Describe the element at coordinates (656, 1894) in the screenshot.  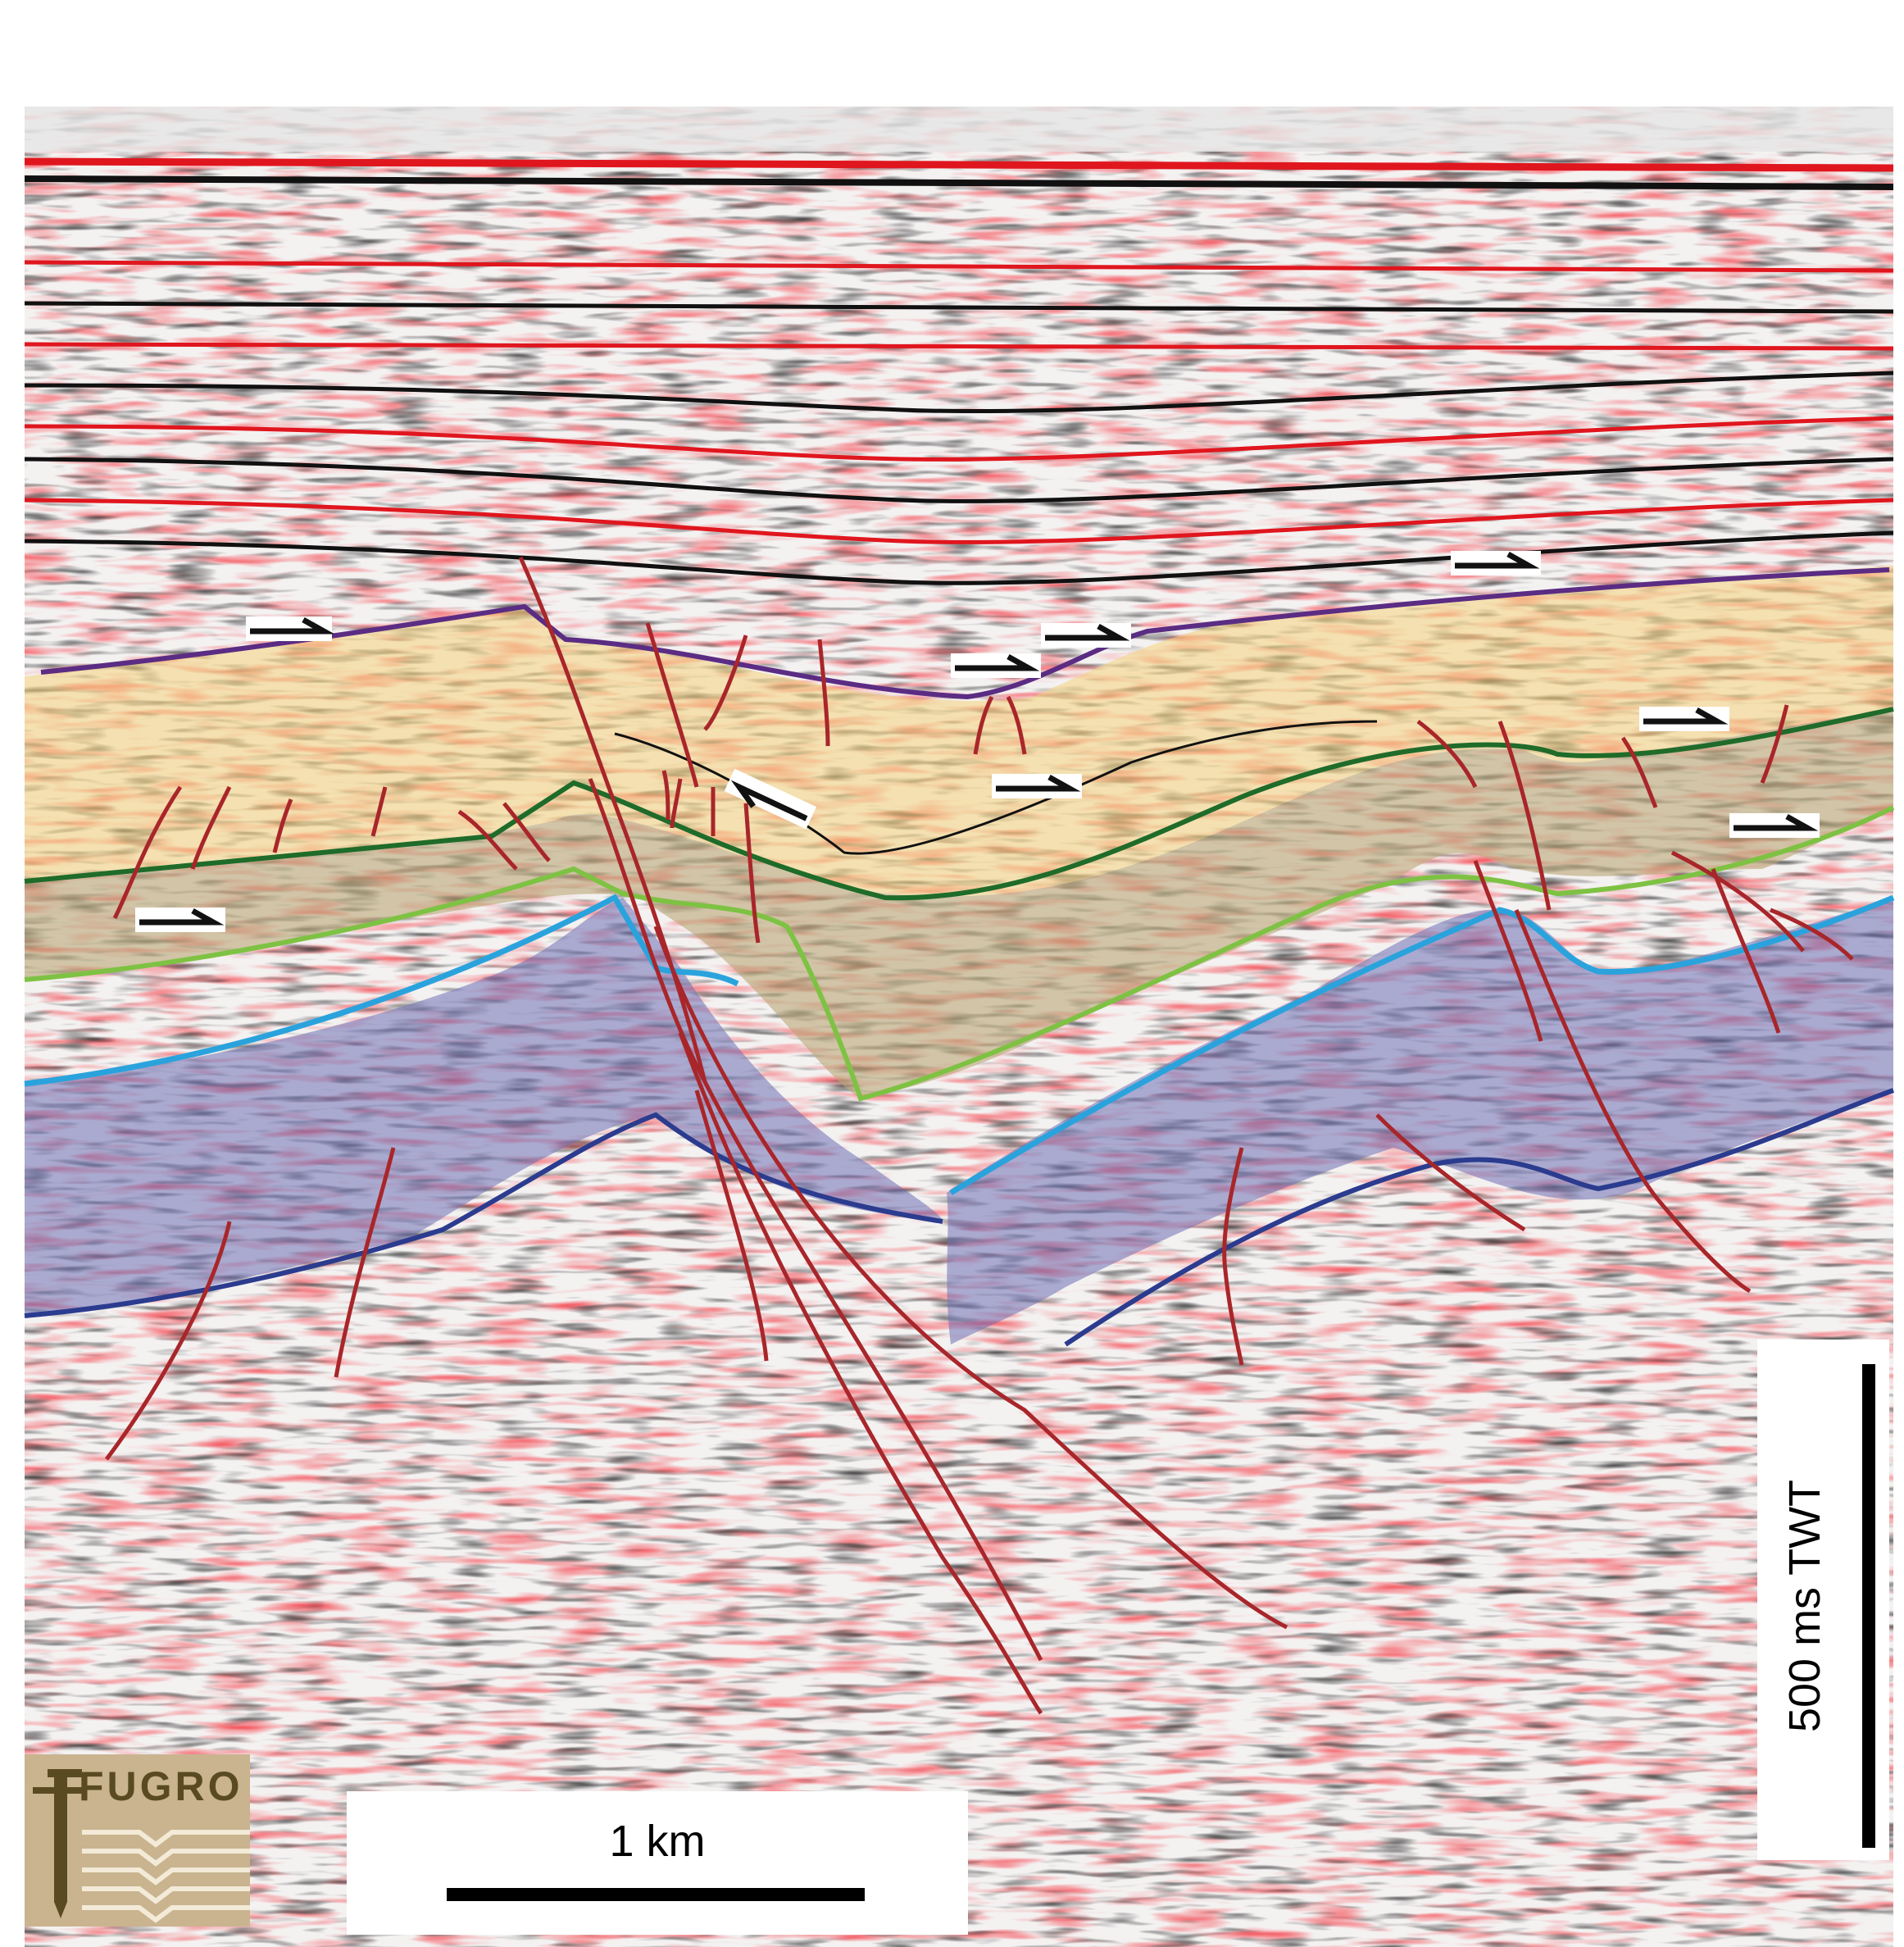
I see `horizontal-scale-line` at that location.